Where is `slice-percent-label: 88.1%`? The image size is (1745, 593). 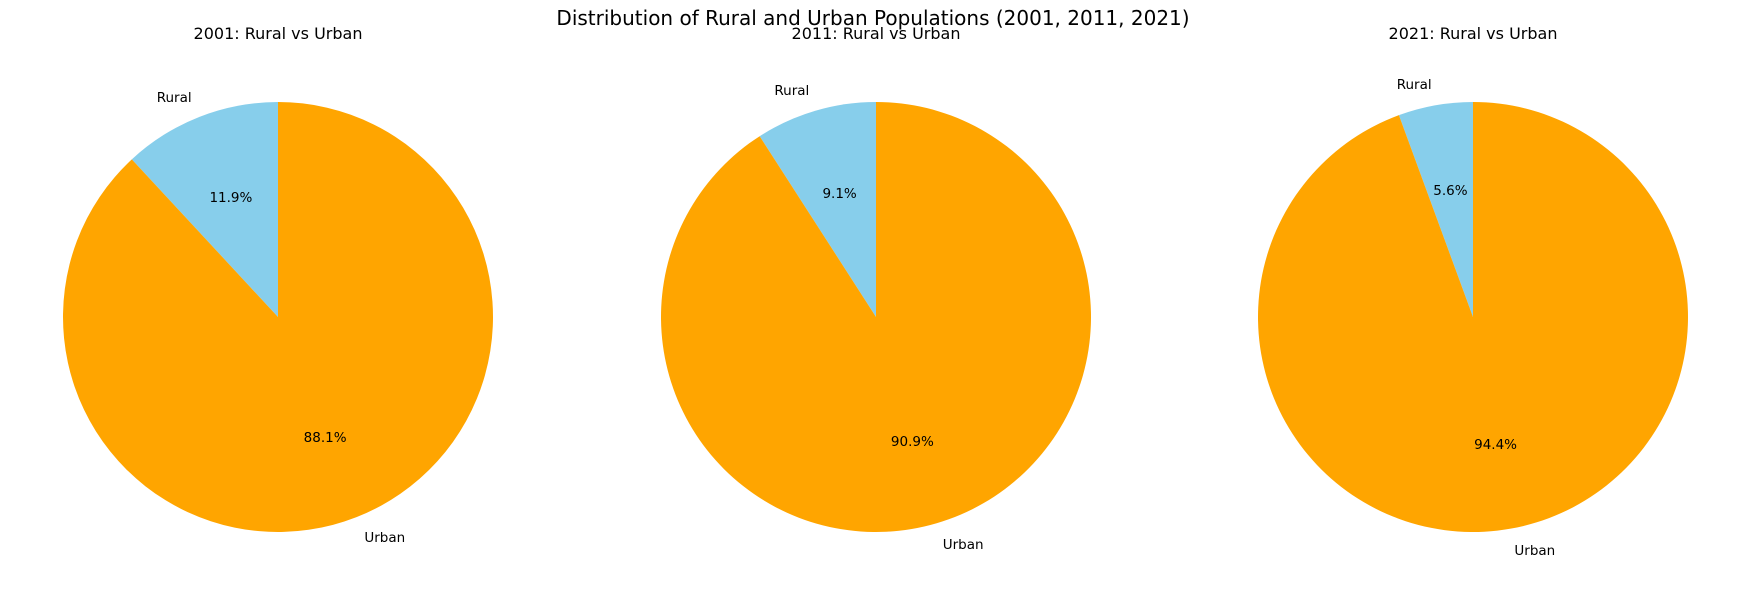 slice-percent-label: 88.1% is located at coordinates (325, 438).